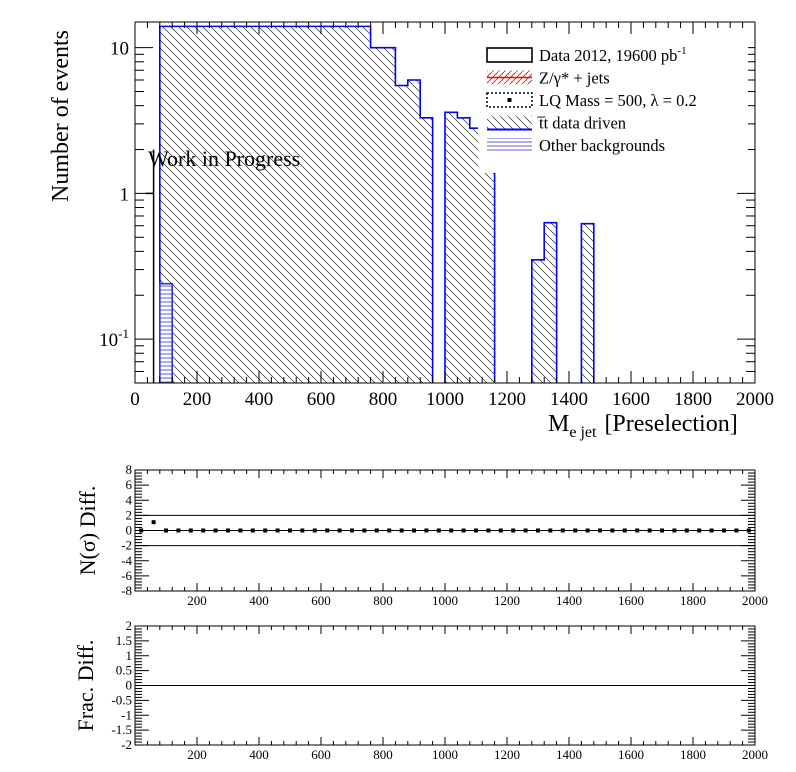 This screenshot has width=796, height=772. Describe the element at coordinates (87, 531) in the screenshot. I see `nsigma-ylabel: N(σ) Diff.` at that location.